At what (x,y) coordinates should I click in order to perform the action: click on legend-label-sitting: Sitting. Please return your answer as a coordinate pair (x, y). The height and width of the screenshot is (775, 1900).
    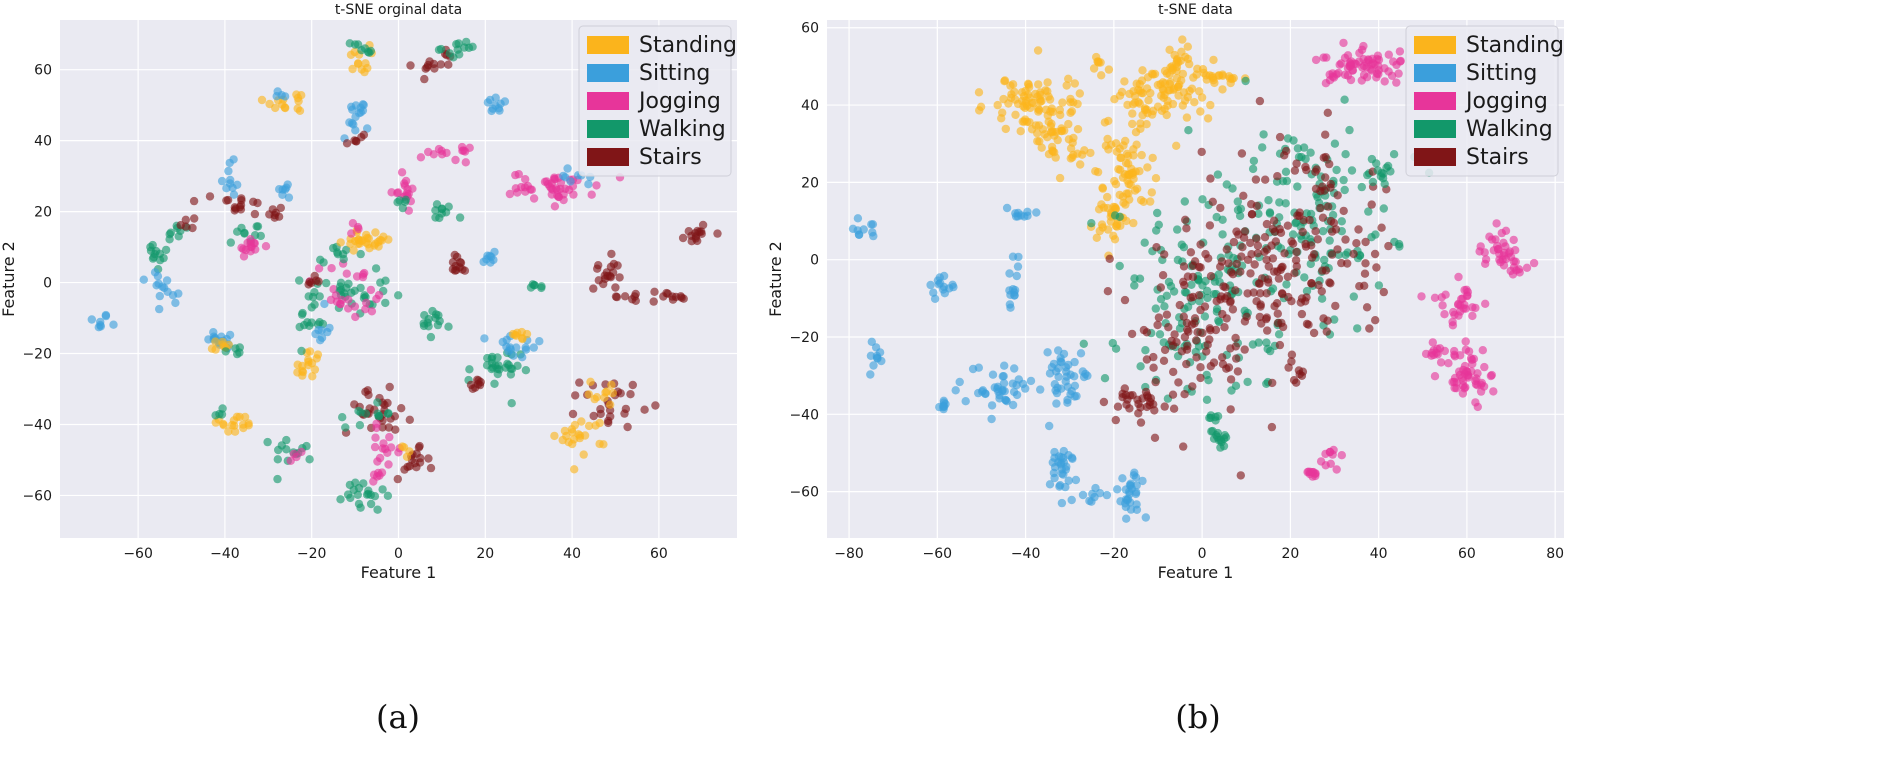
    Looking at the image, I should click on (674, 73).